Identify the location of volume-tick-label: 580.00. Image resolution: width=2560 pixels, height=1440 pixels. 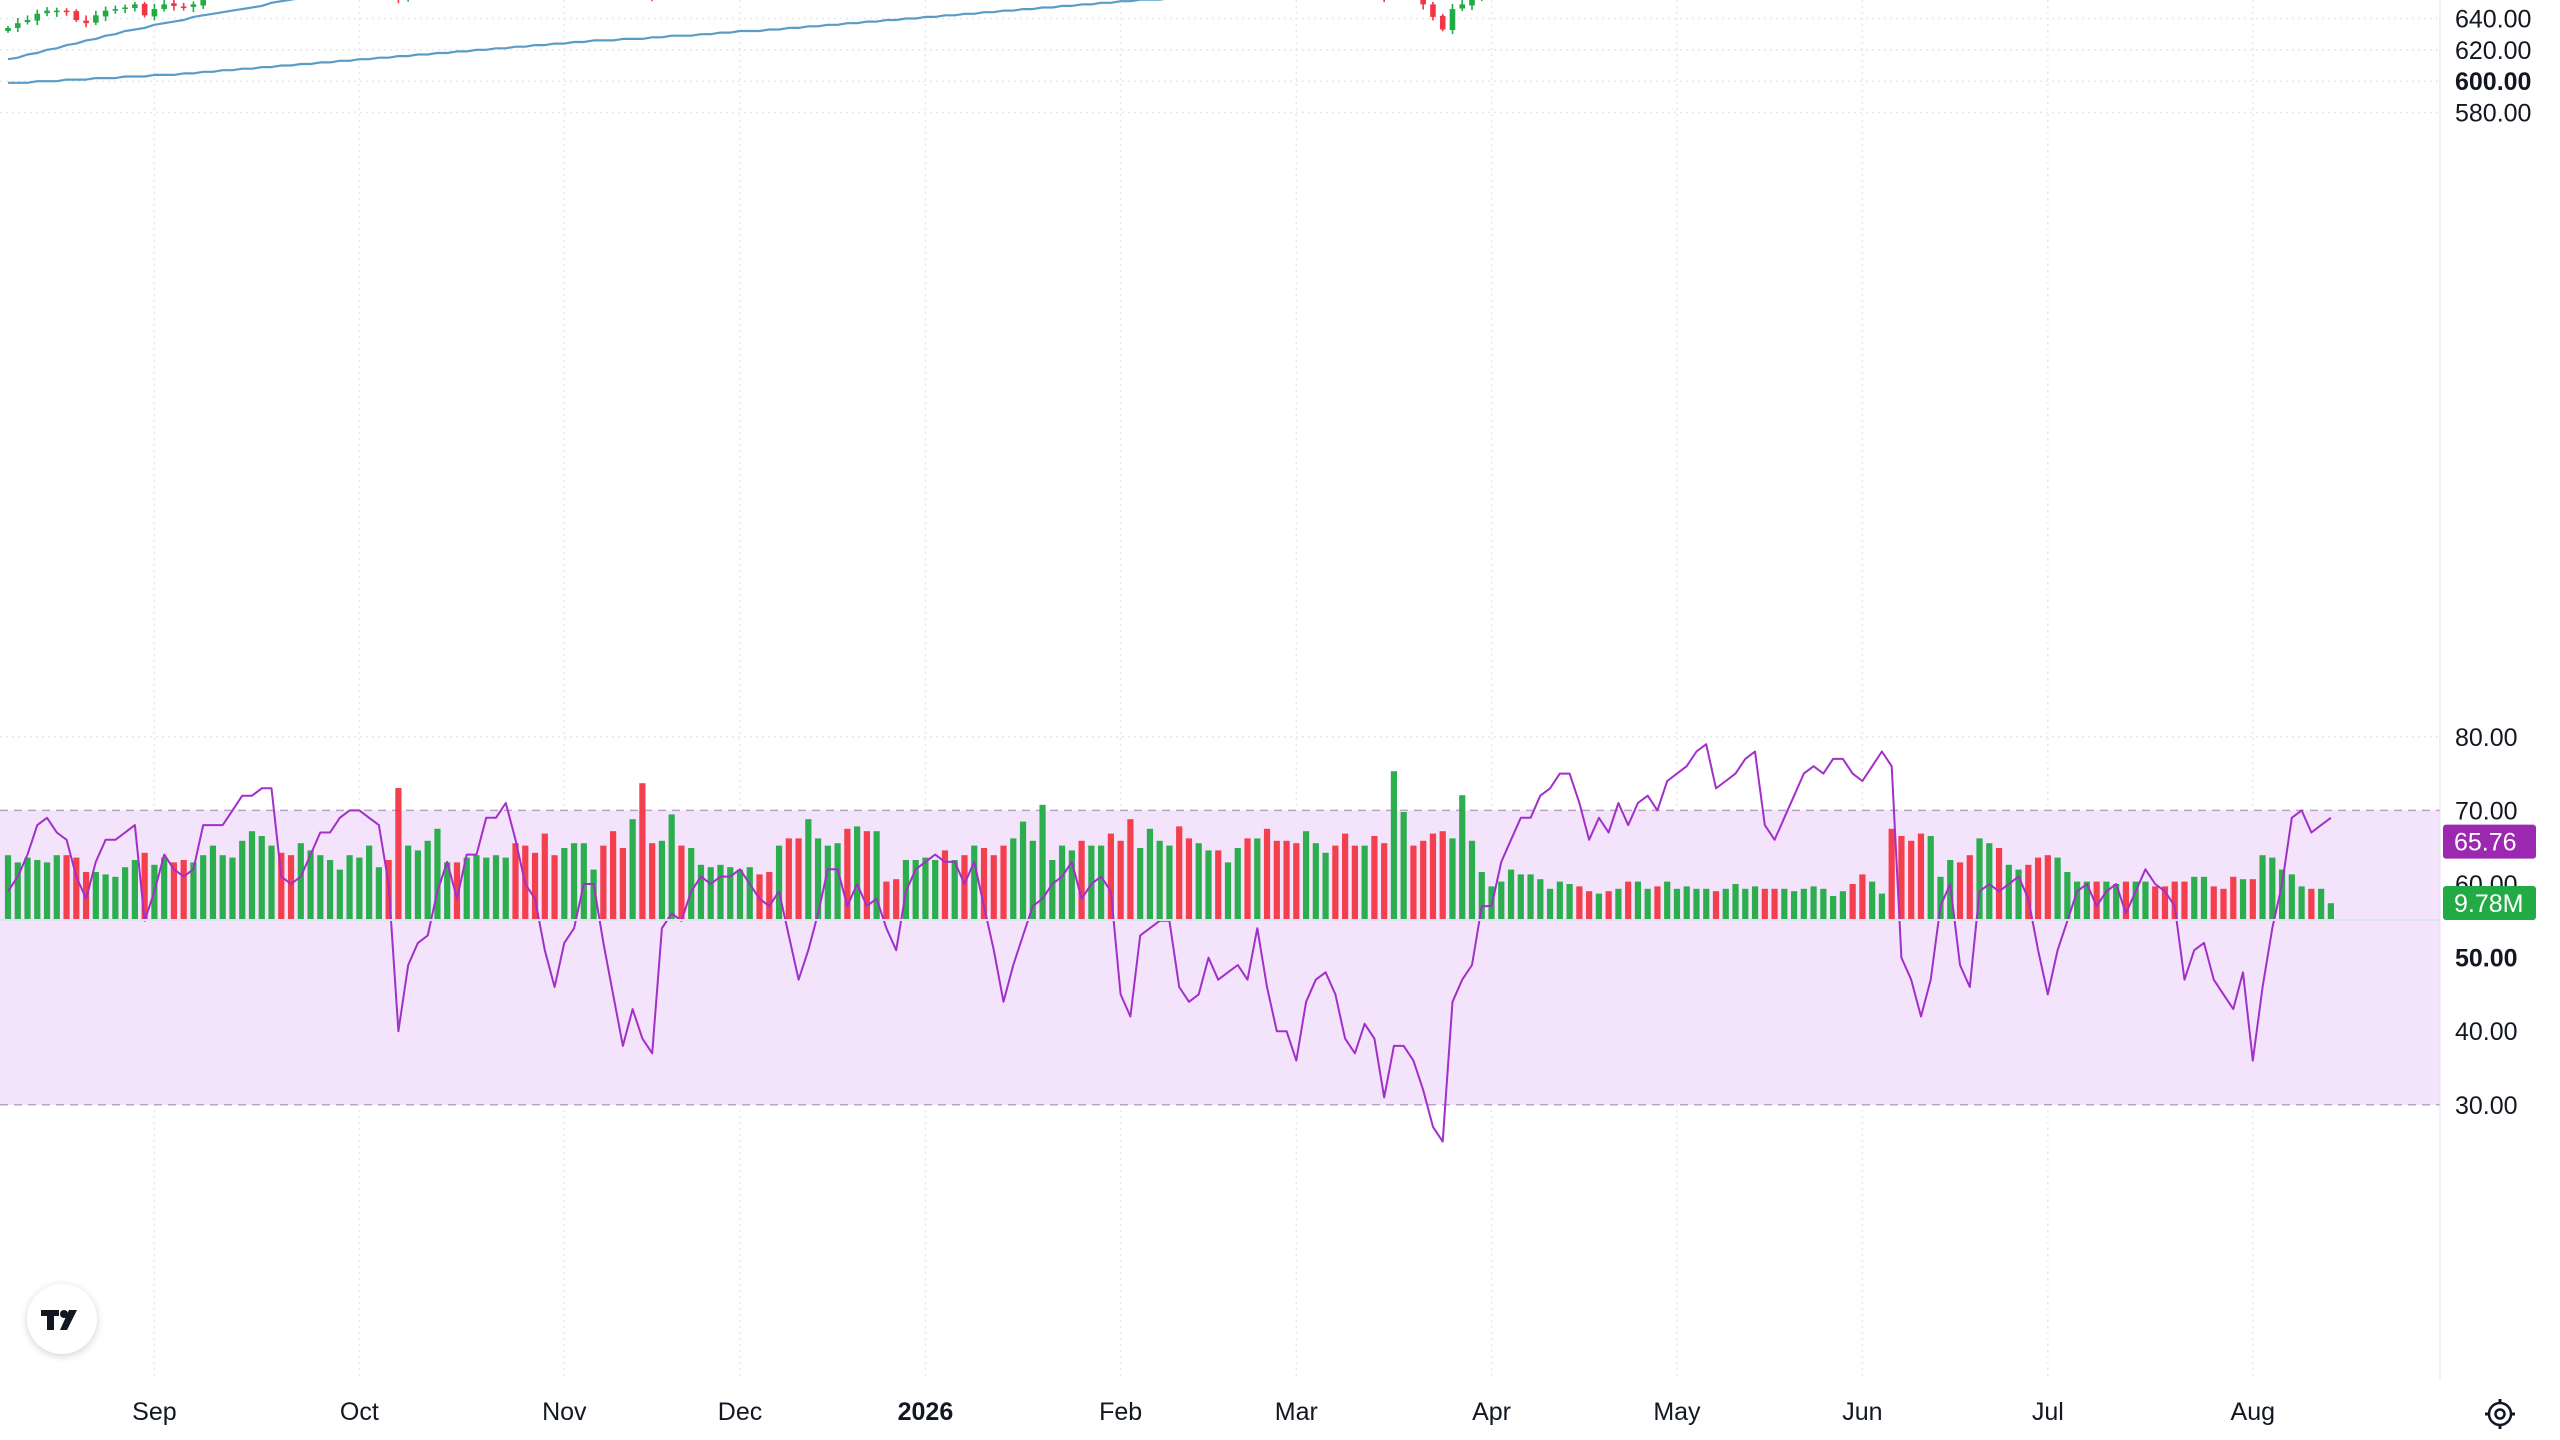
(2493, 114).